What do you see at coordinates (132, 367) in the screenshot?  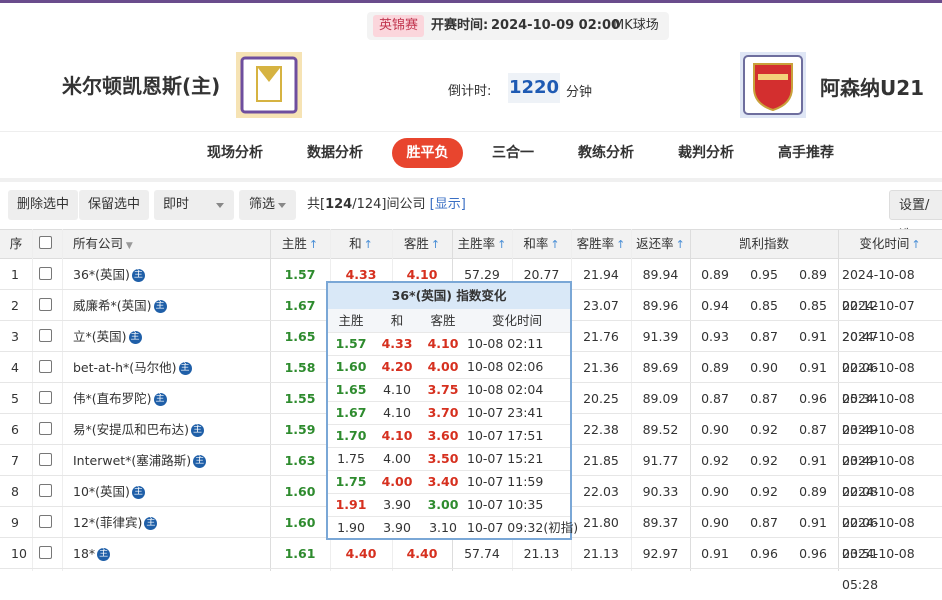 I see `company-name: bet-at-h*(马尔他) 主` at bounding box center [132, 367].